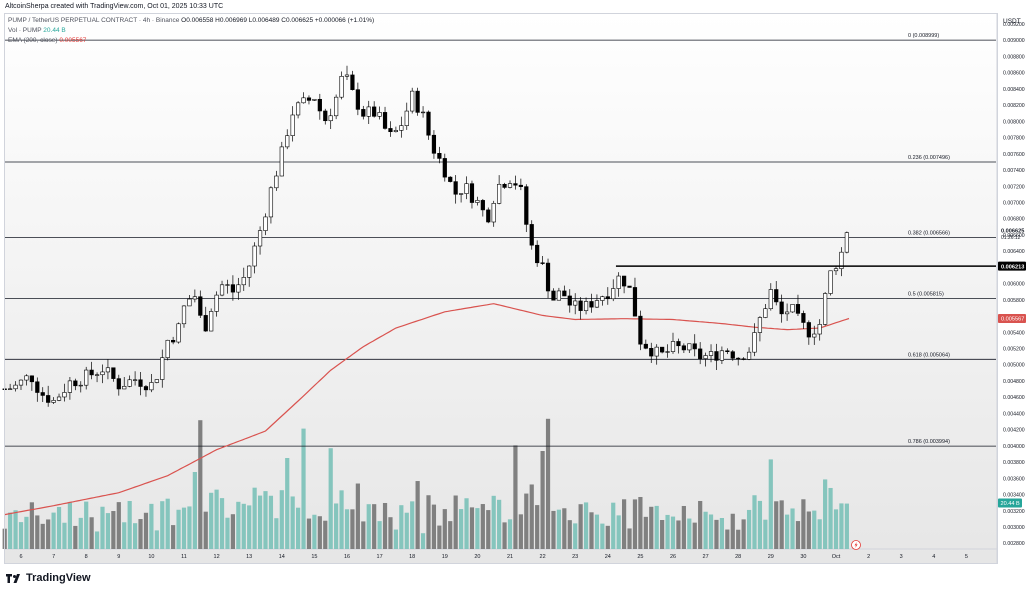 This screenshot has height=593, width=1032. Describe the element at coordinates (25, 30) in the screenshot. I see `volume-label: Vol · PUMP` at that location.